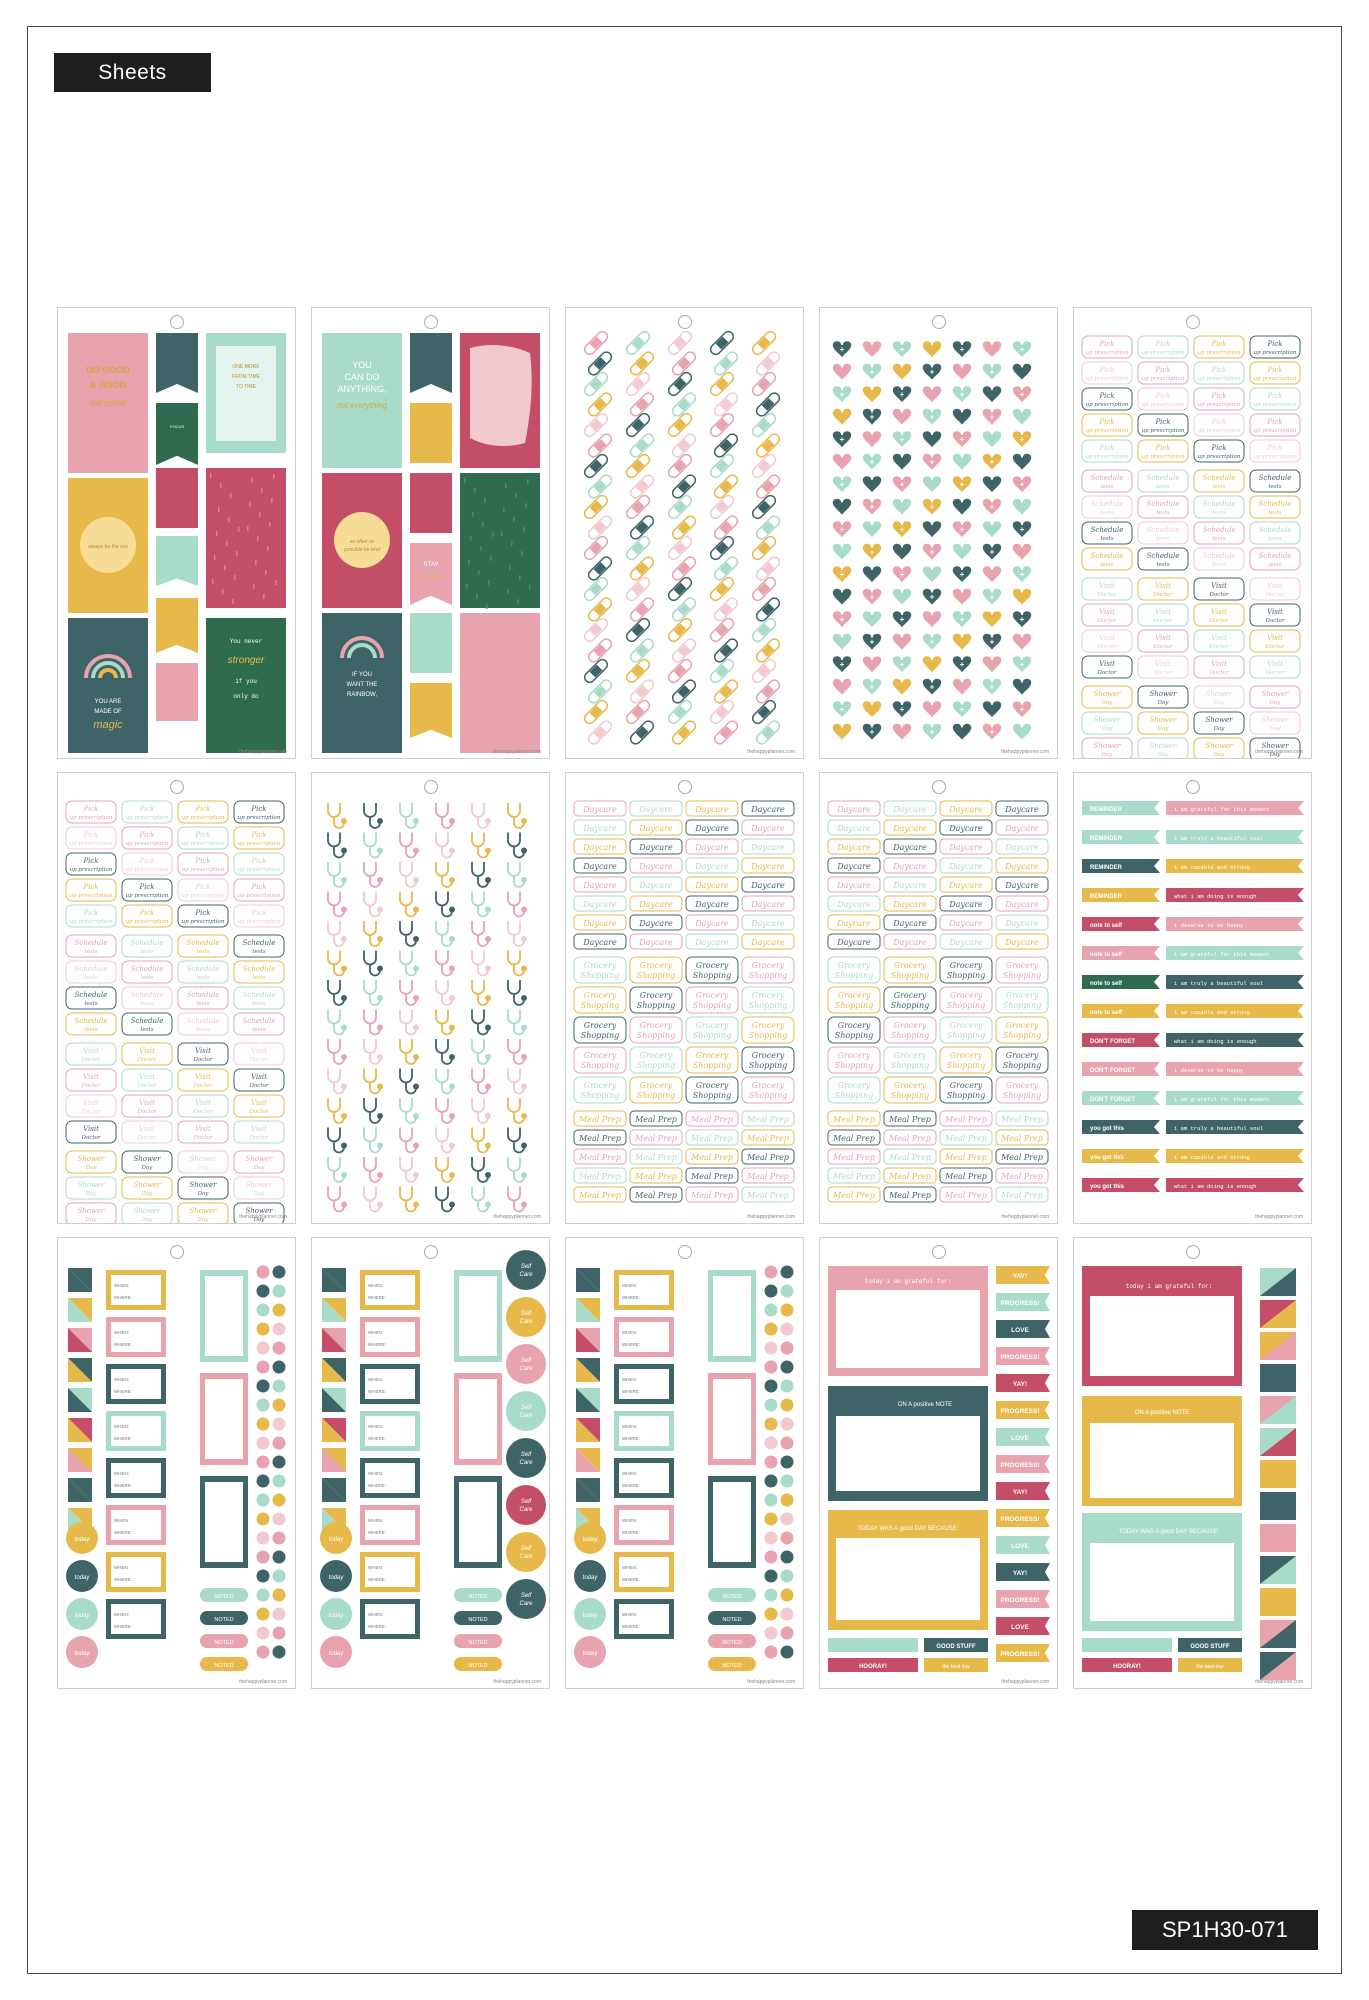  I want to click on medical-cross-icon: +, so click(842, 709).